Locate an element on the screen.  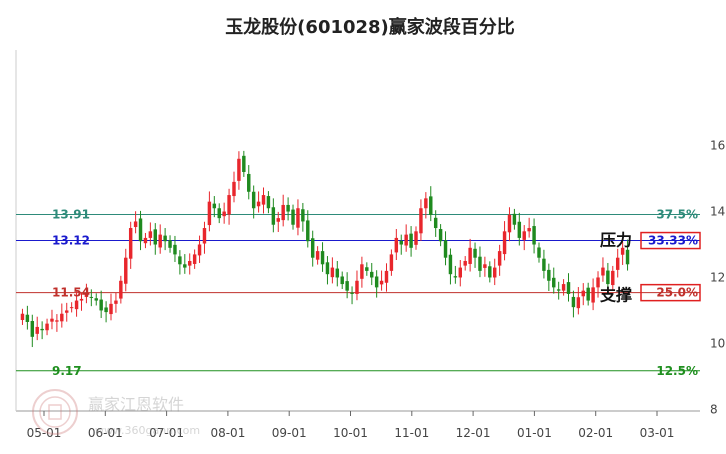
resistance-annotation: 压力 is located at coordinates (616, 240).